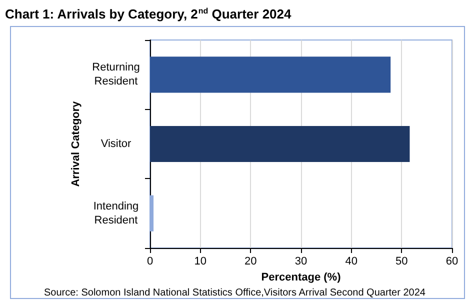 Image resolution: width=470 pixels, height=304 pixels. I want to click on y-tick-label: Intending Resident, so click(116, 213).